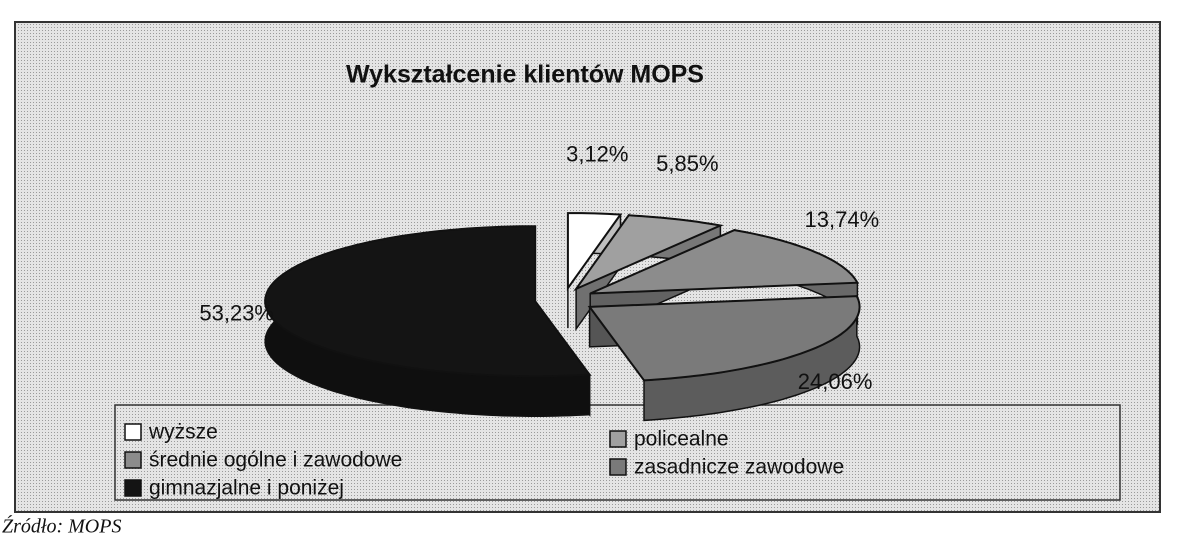  I want to click on legend-label: gimnazjalne i poniżej, so click(246, 488).